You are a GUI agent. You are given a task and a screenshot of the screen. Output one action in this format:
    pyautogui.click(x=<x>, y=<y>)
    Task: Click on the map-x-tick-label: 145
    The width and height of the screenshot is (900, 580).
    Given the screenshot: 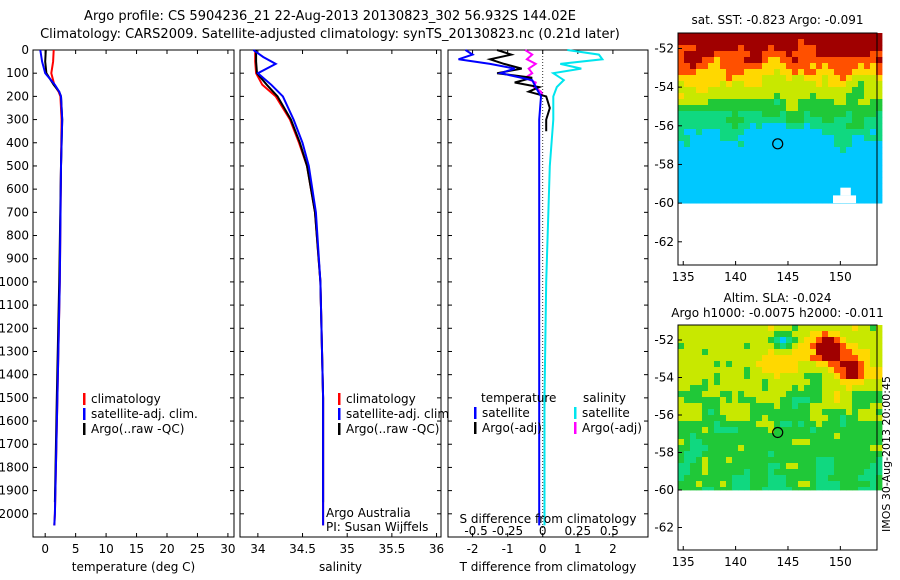 What is the action you would take?
    pyautogui.click(x=788, y=562)
    